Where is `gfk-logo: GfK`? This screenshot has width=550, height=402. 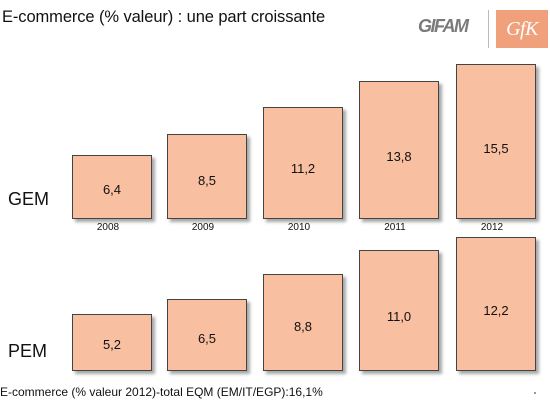 gfk-logo: GfK is located at coordinates (522, 29).